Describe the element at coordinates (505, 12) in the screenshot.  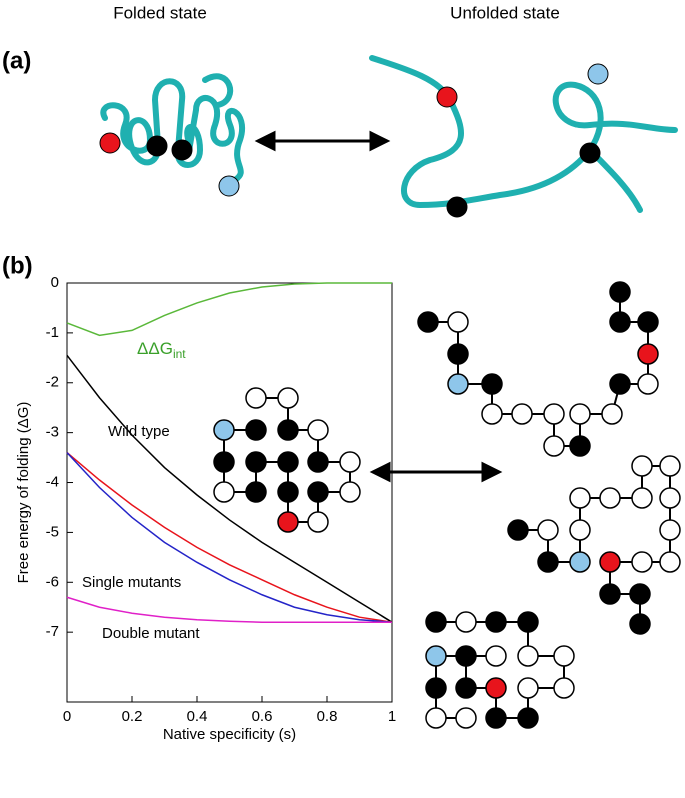
I see `panel-title: Unfolded state` at that location.